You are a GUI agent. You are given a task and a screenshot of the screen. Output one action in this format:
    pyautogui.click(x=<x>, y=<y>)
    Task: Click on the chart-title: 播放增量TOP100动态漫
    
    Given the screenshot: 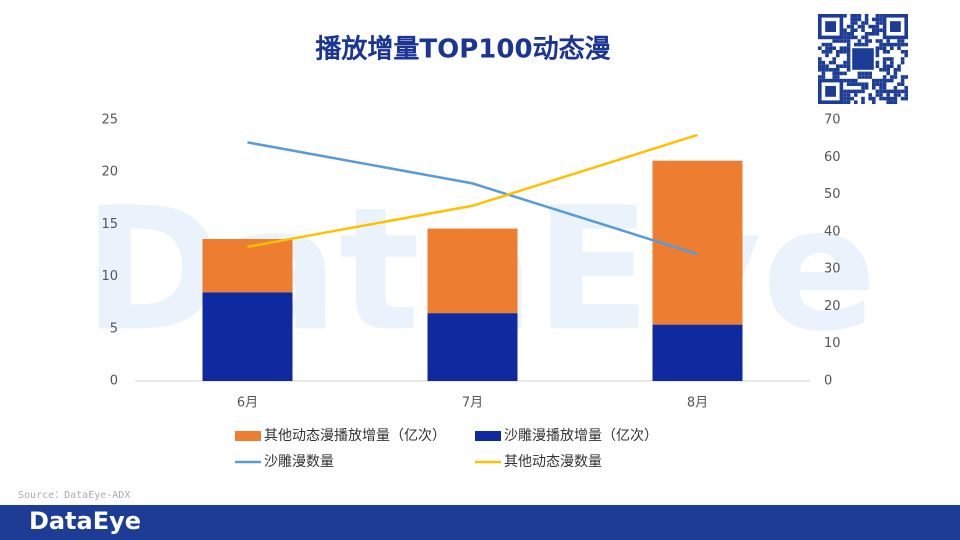 What is the action you would take?
    pyautogui.click(x=462, y=49)
    